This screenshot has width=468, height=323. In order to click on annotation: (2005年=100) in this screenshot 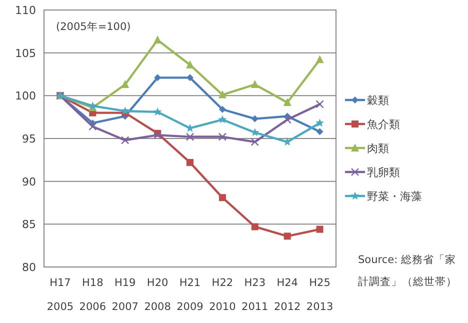, I will do `click(93, 27)`.